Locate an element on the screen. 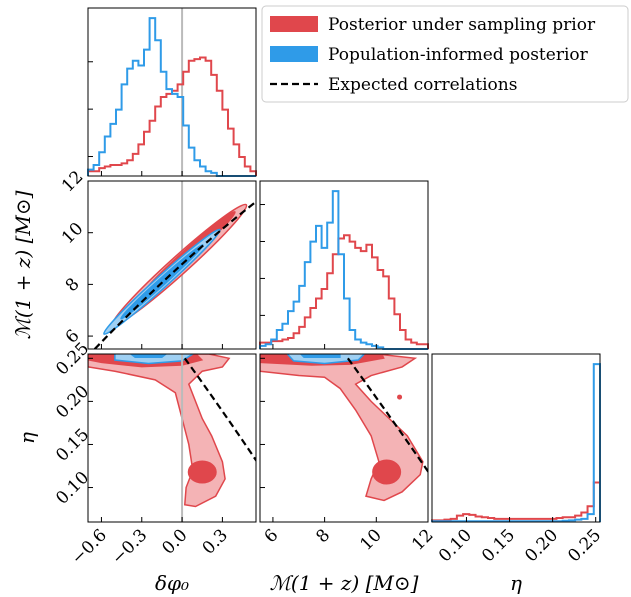  y-tick-label: 0.20 is located at coordinates (72, 402).